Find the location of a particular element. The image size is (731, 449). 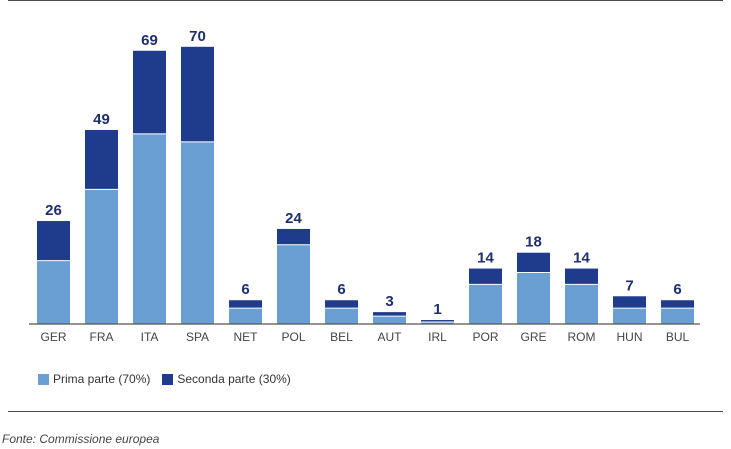

total-label-ita: 69 is located at coordinates (149, 40).